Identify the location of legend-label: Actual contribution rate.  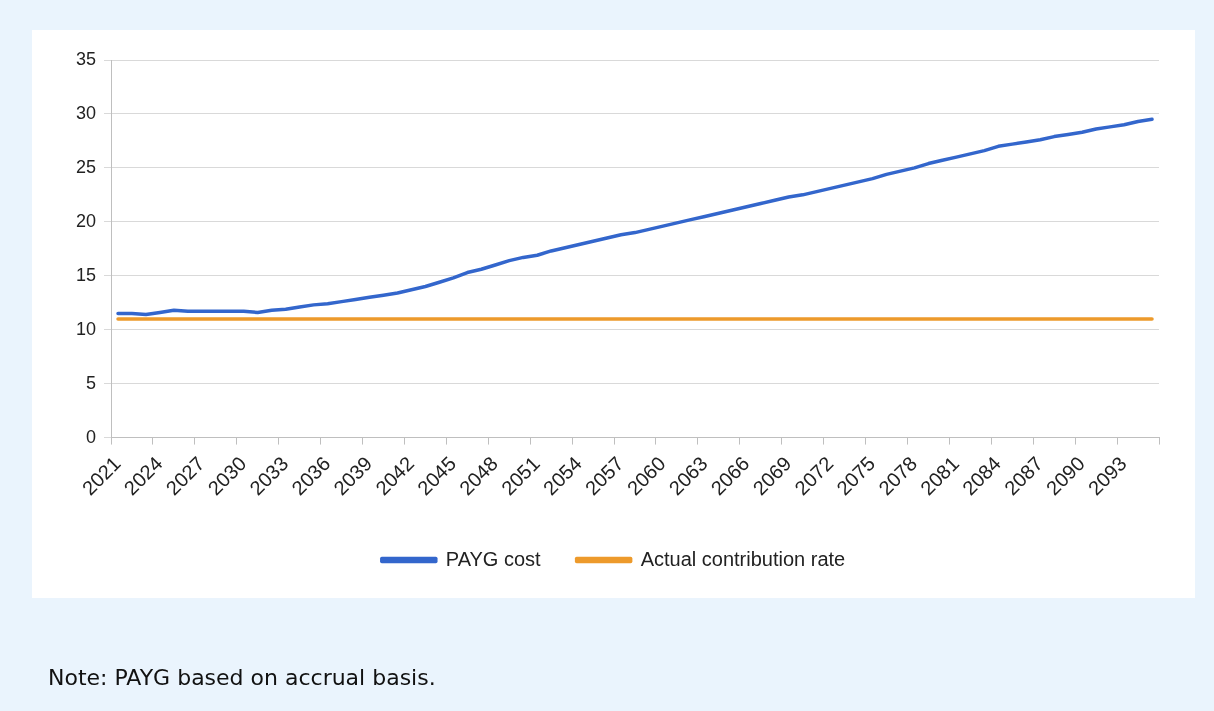
(743, 558).